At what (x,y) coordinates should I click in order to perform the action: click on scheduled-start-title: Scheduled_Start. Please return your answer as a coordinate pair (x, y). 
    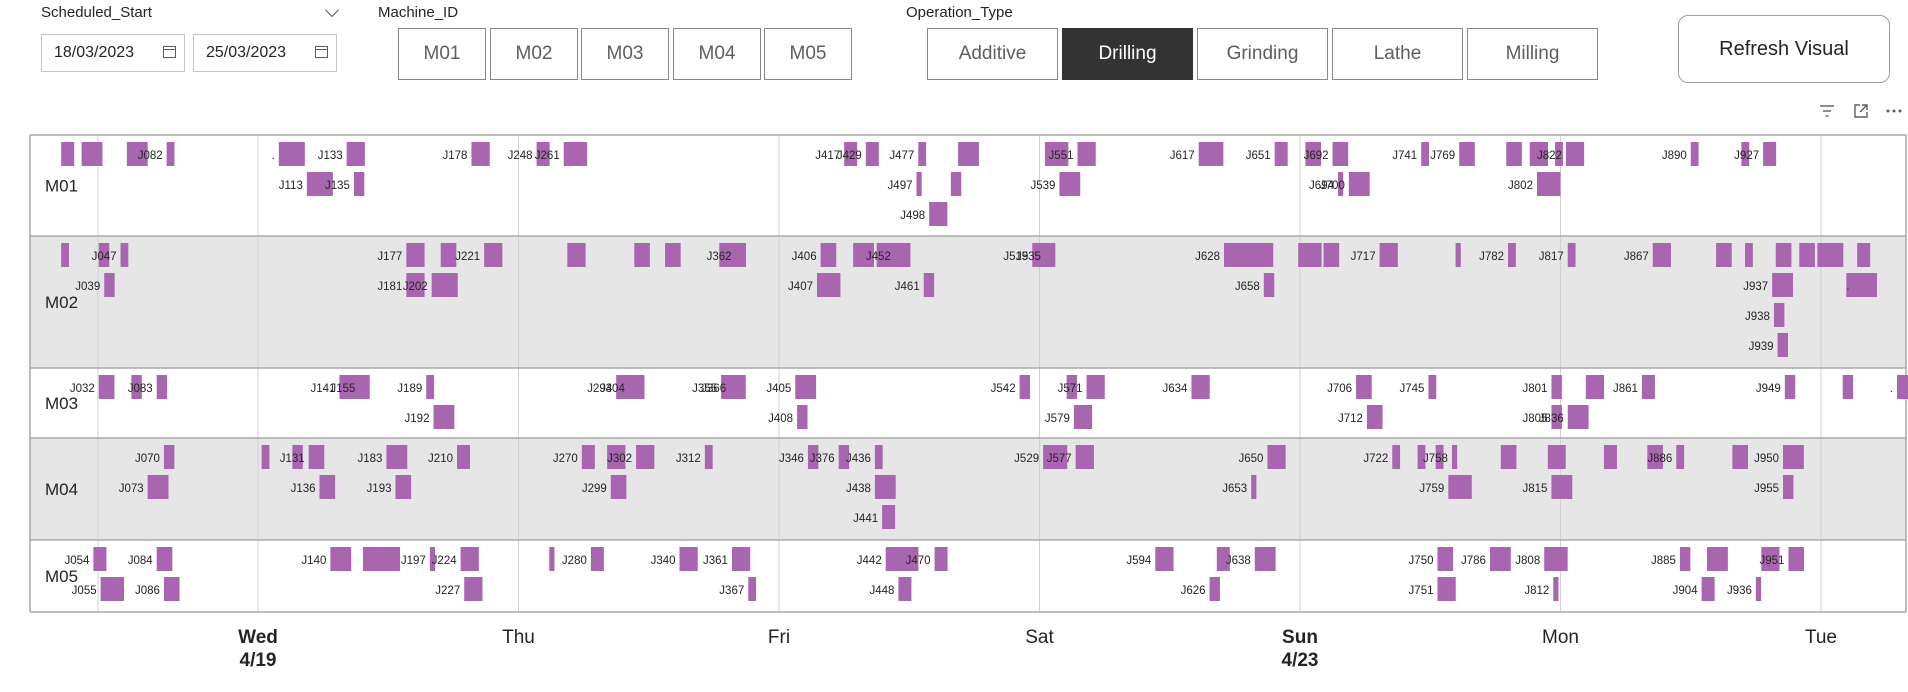
    Looking at the image, I should click on (96, 12).